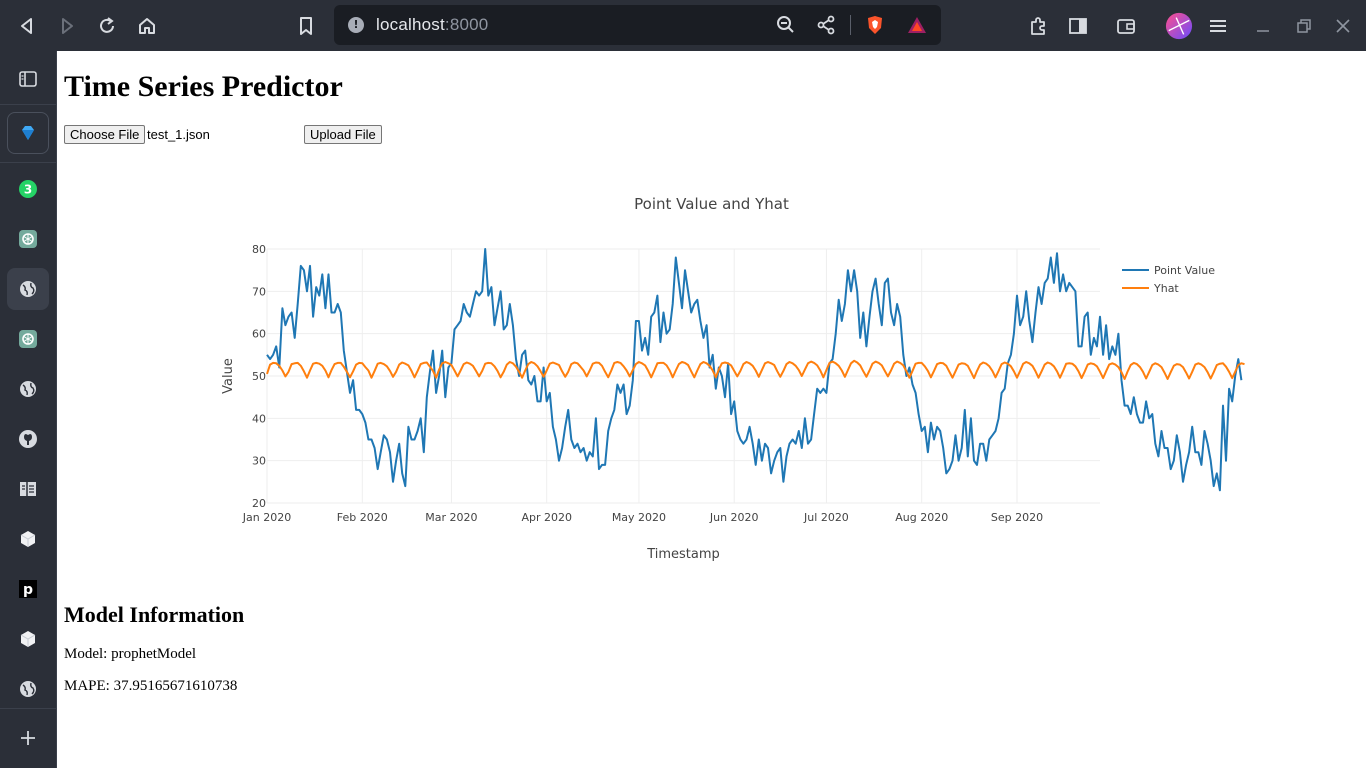 The image size is (1366, 768). I want to click on menu-icon, so click(1218, 26).